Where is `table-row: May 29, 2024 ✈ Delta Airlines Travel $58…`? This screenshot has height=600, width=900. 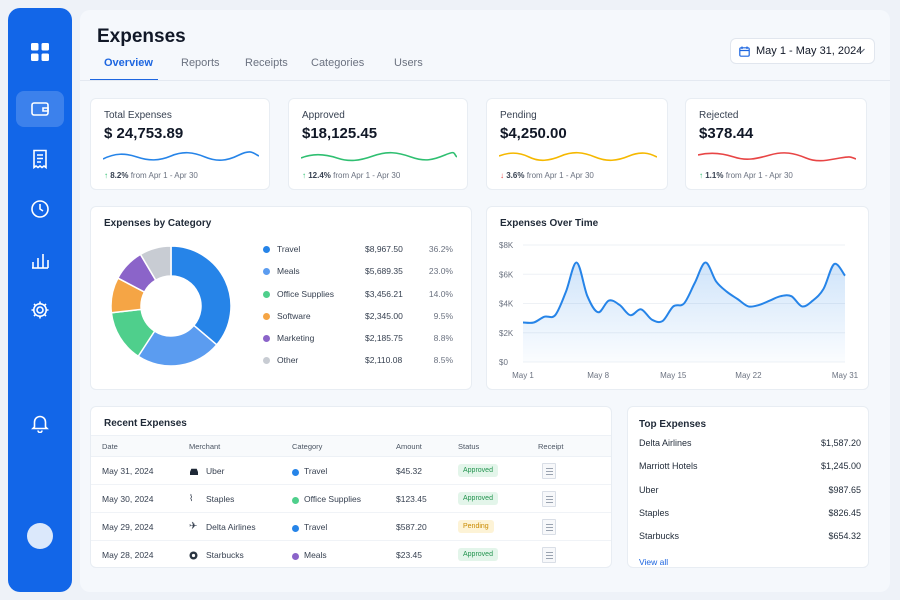 table-row: May 29, 2024 ✈ Delta Airlines Travel $58… is located at coordinates (351, 527).